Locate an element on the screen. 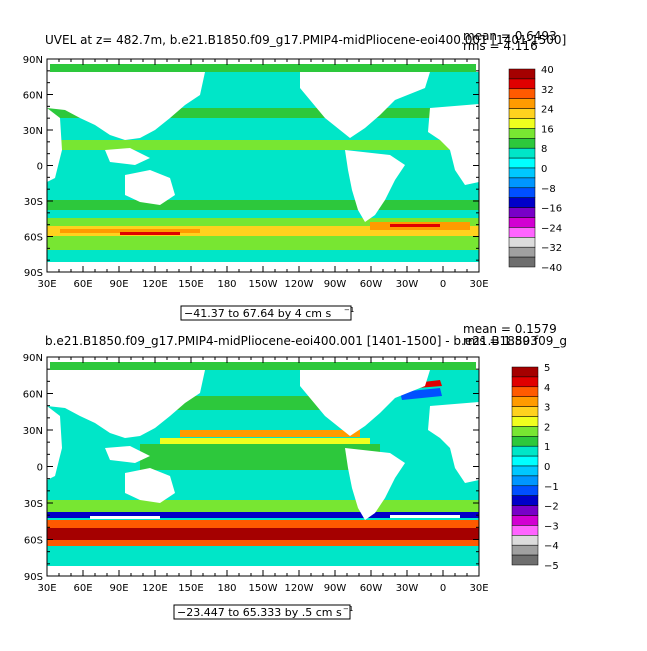 The width and height of the screenshot is (647, 651). panel-1-stat-mean: mean = 0.6493 is located at coordinates (510, 36).